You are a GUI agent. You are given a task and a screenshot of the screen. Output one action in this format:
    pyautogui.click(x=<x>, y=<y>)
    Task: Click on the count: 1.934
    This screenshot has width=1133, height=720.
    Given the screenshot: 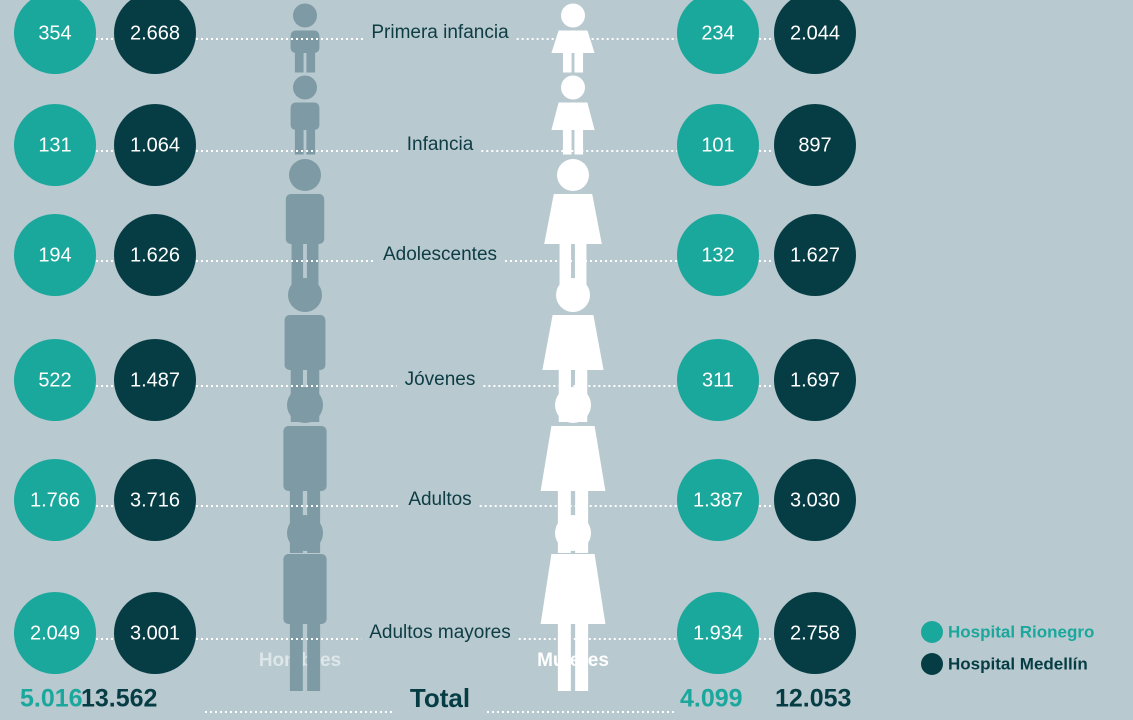 What is the action you would take?
    pyautogui.click(x=718, y=633)
    